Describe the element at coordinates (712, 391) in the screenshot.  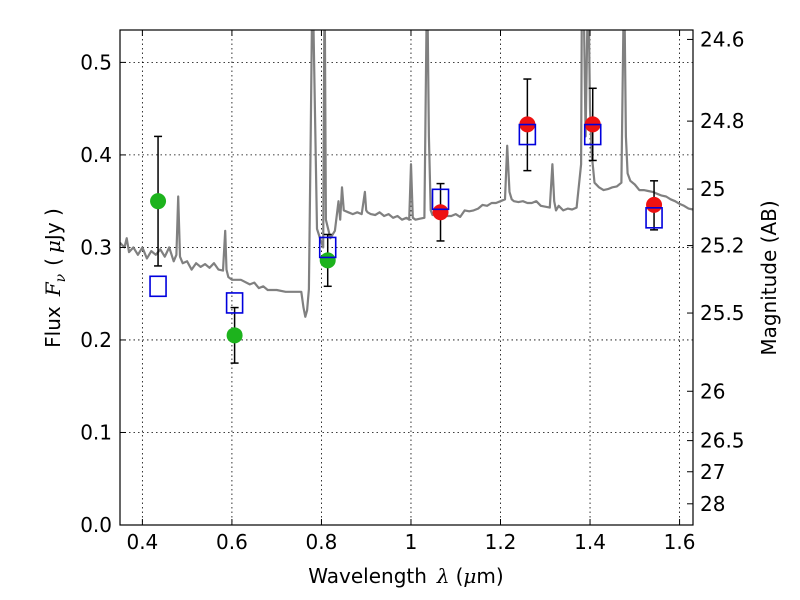
I see `right-tick-label: 26` at that location.